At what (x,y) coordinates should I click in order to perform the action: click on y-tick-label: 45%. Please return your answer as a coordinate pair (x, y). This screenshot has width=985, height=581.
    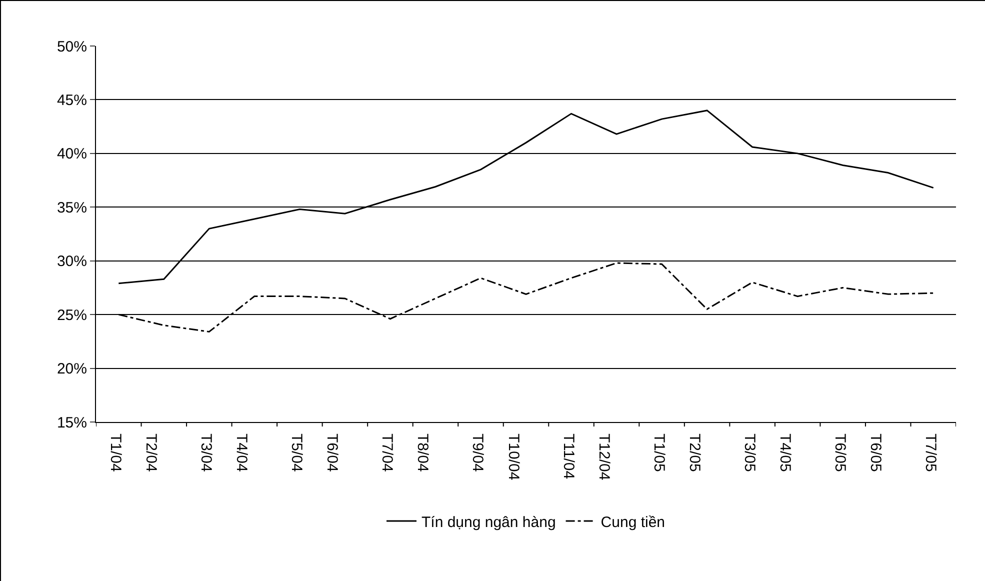
    Looking at the image, I should click on (71, 100).